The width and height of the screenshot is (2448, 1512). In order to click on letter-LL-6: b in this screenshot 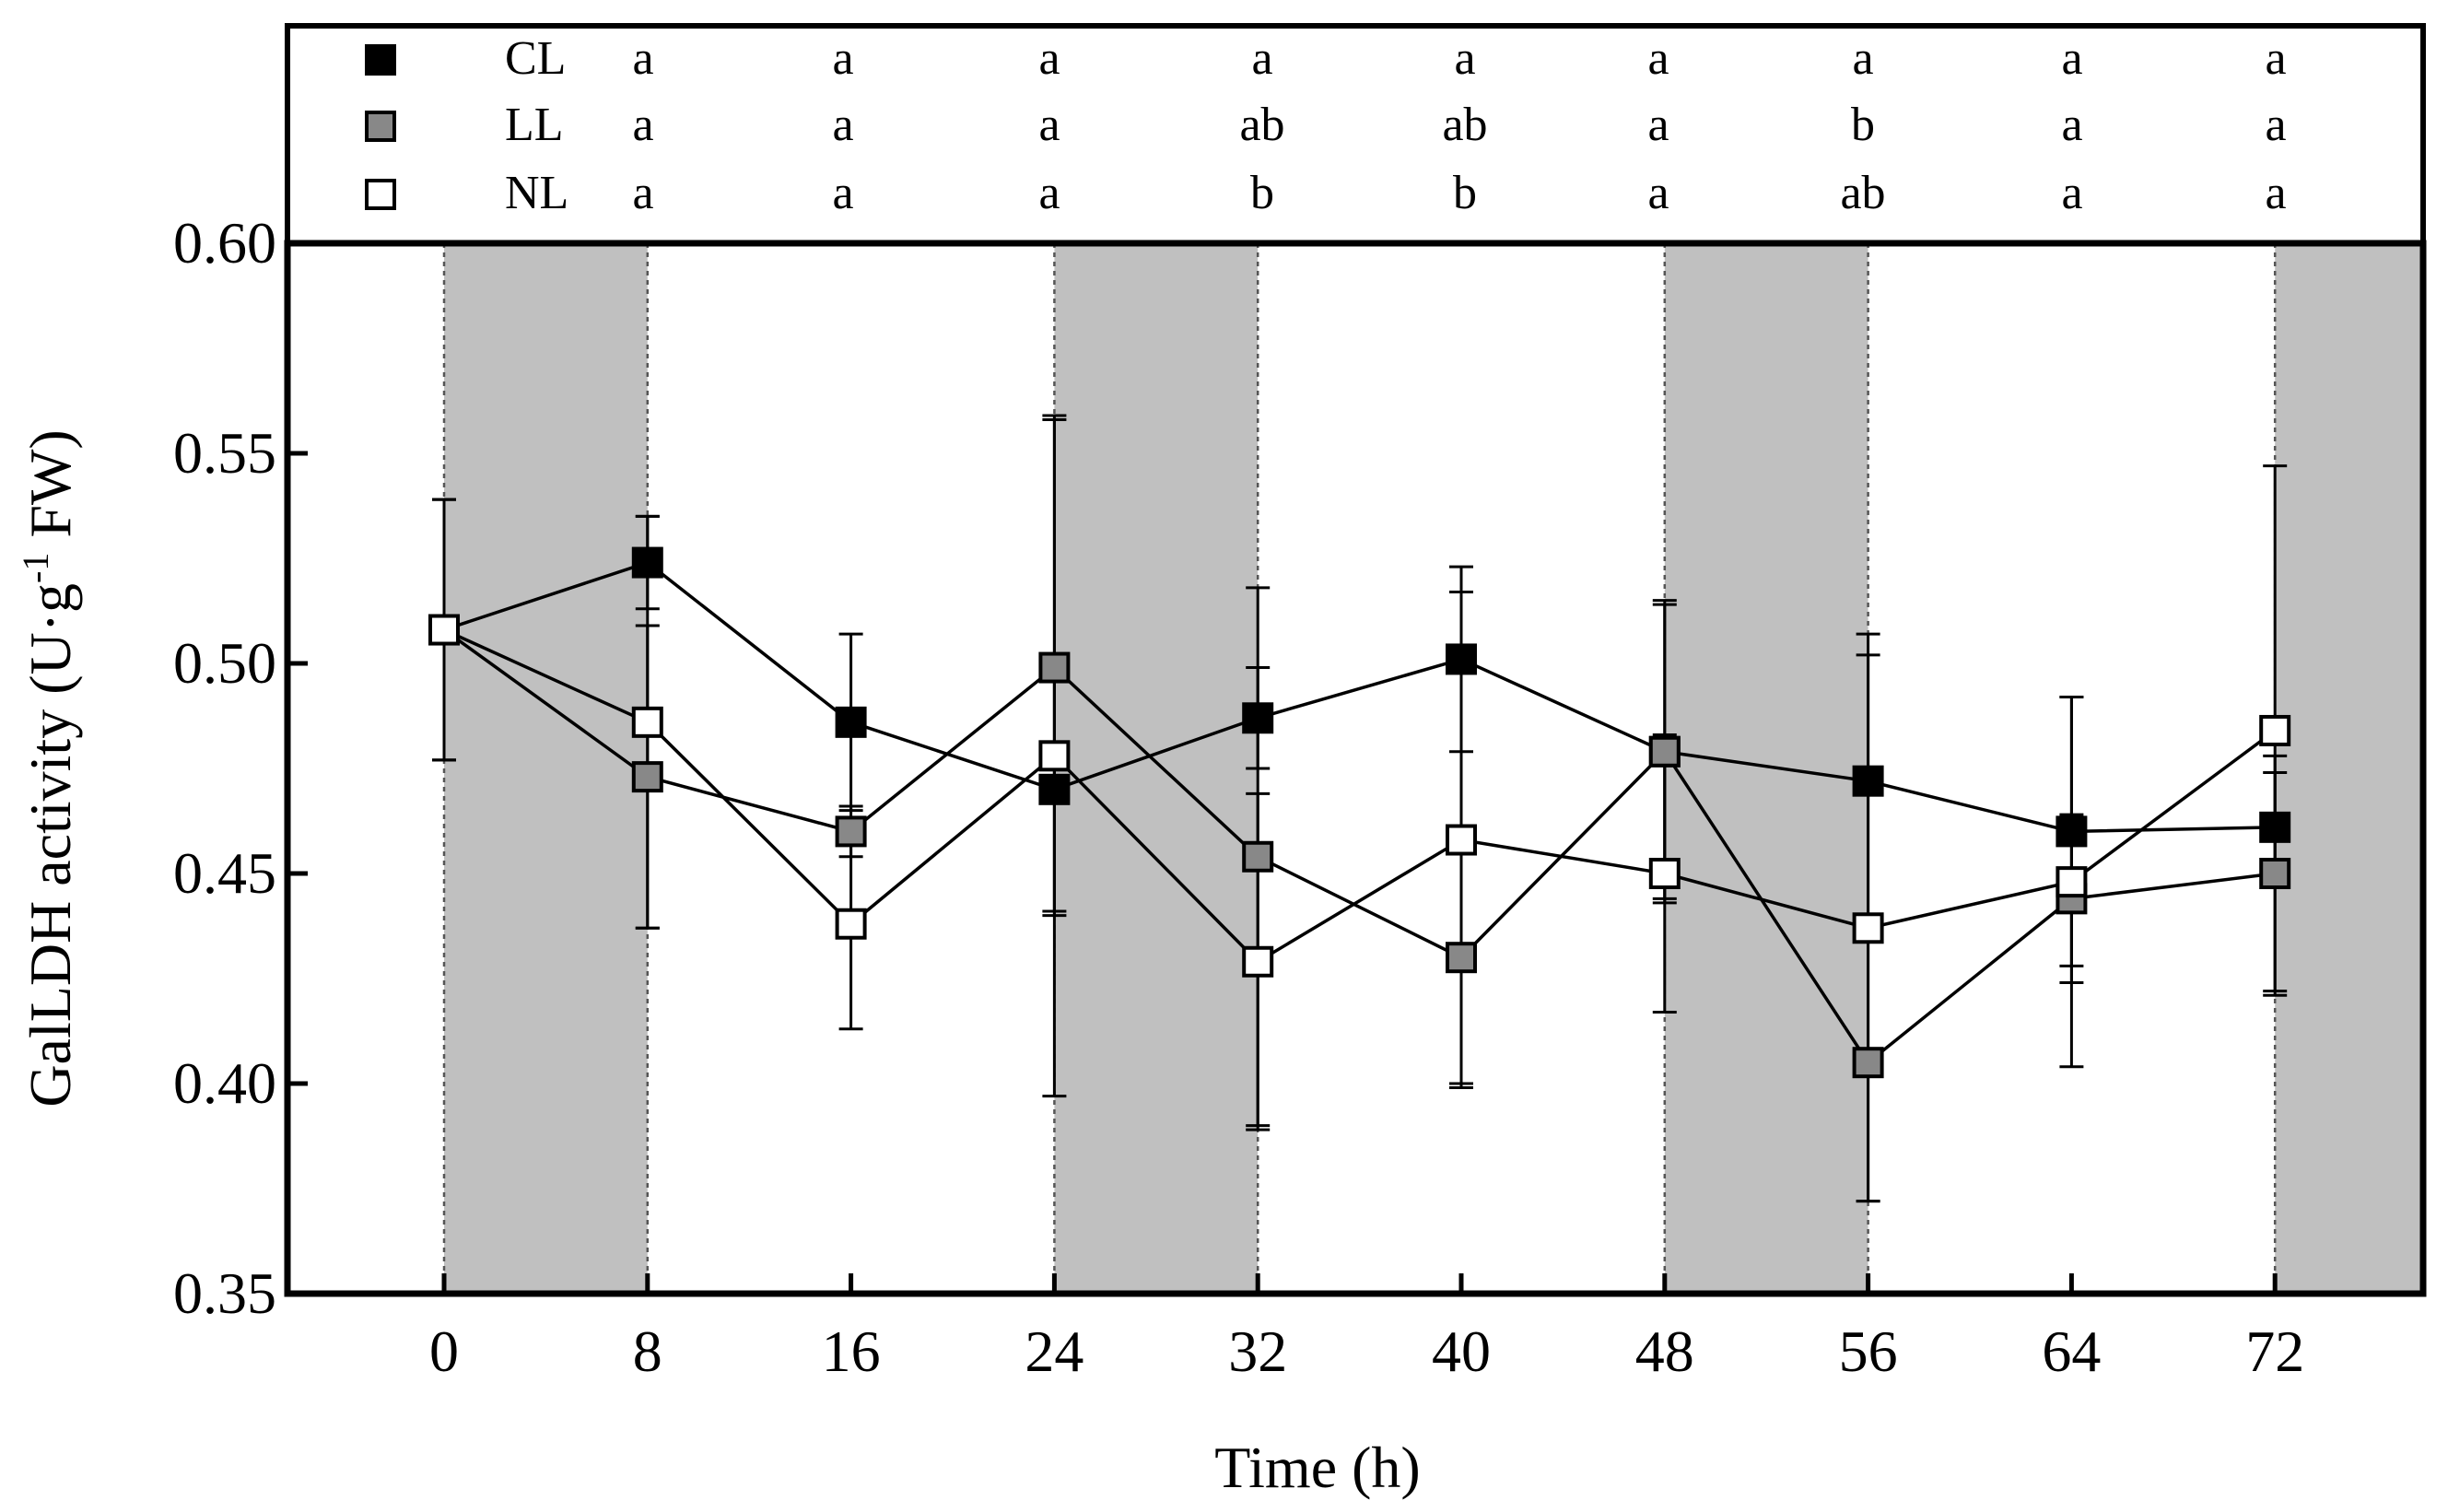, I will do `click(1863, 125)`.